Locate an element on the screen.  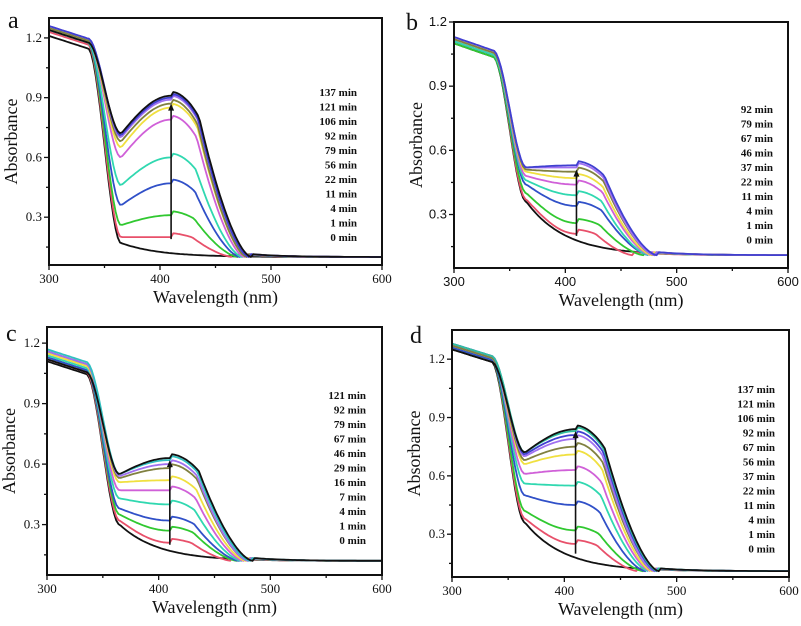
panel-letter: b is located at coordinates (412, 23).